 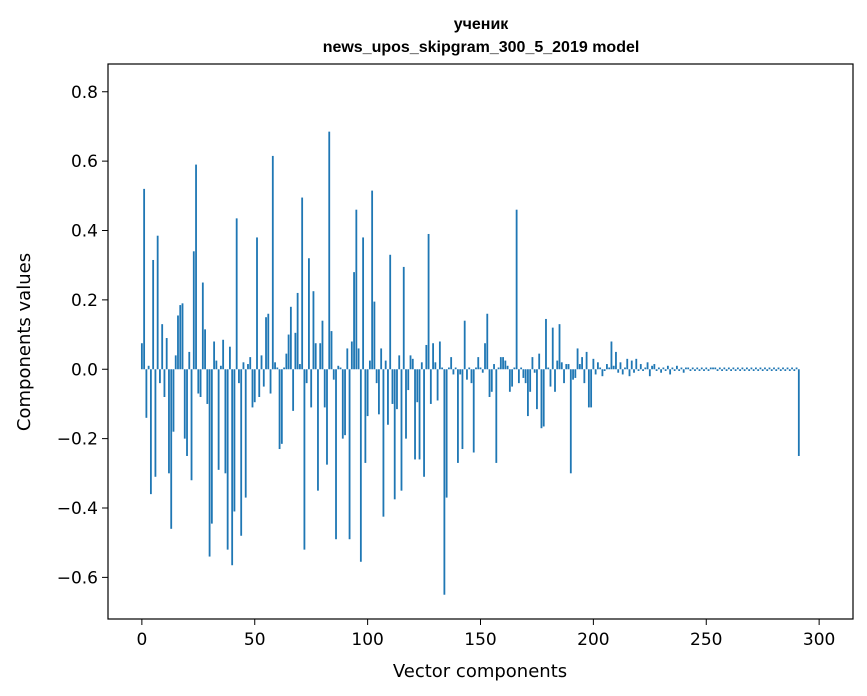 What do you see at coordinates (593, 640) in the screenshot?
I see `x-tick-label: 200` at bounding box center [593, 640].